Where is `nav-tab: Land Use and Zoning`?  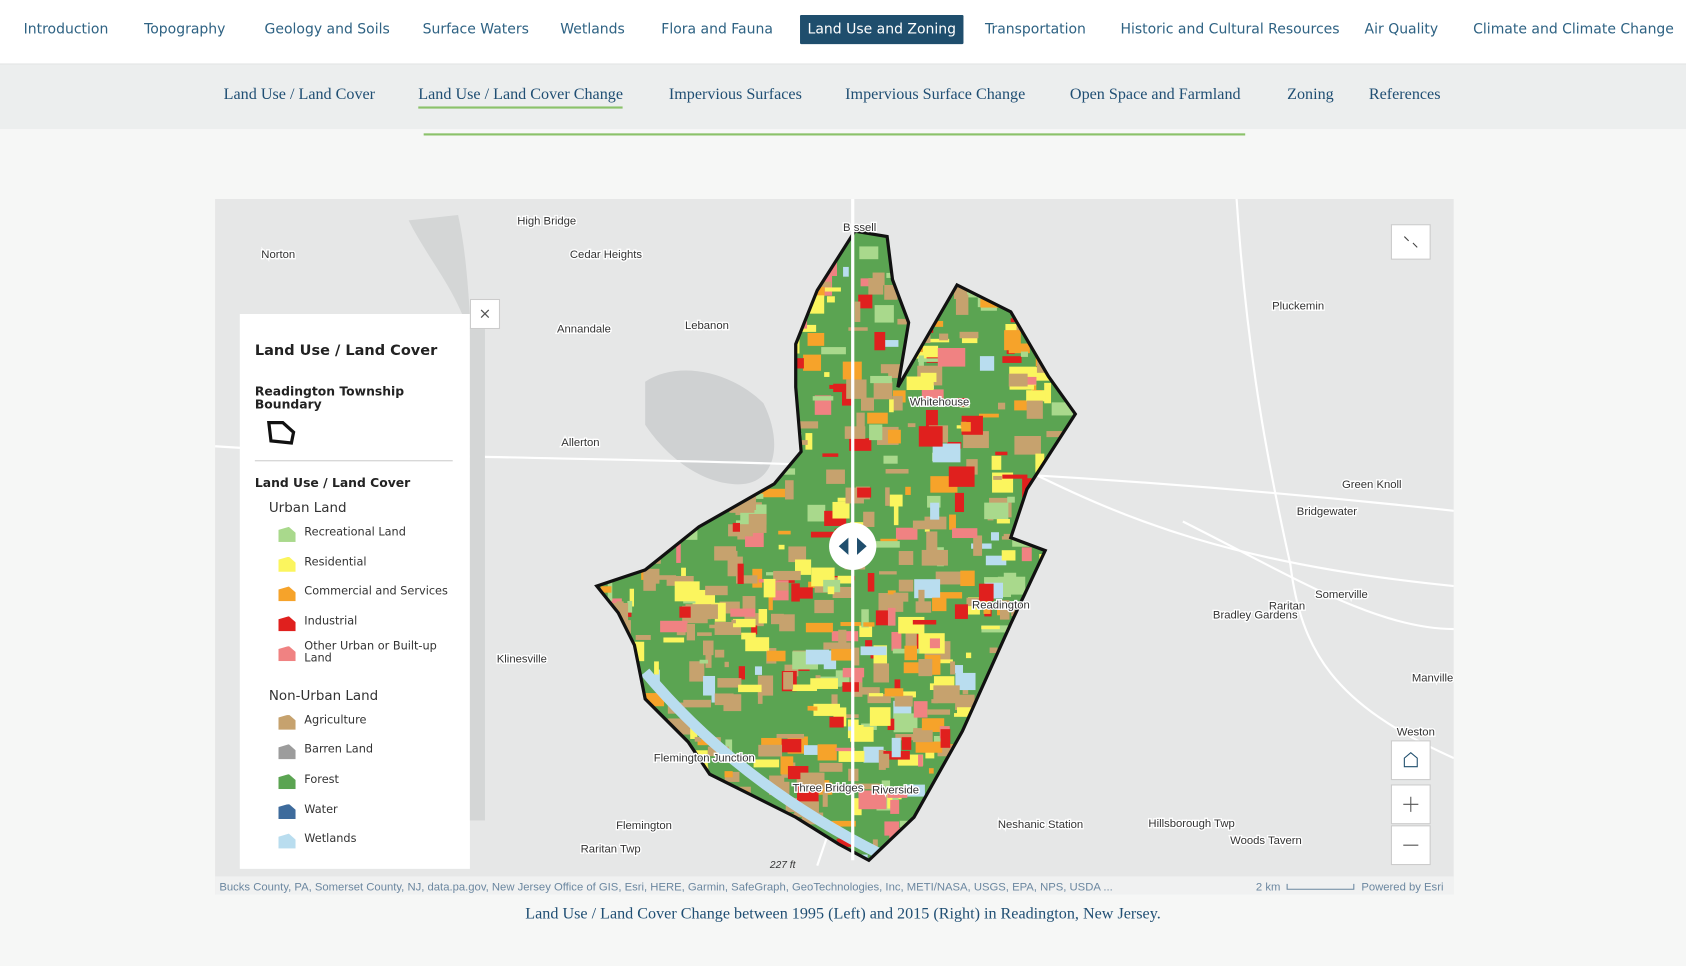
nav-tab: Land Use and Zoning is located at coordinates (882, 30).